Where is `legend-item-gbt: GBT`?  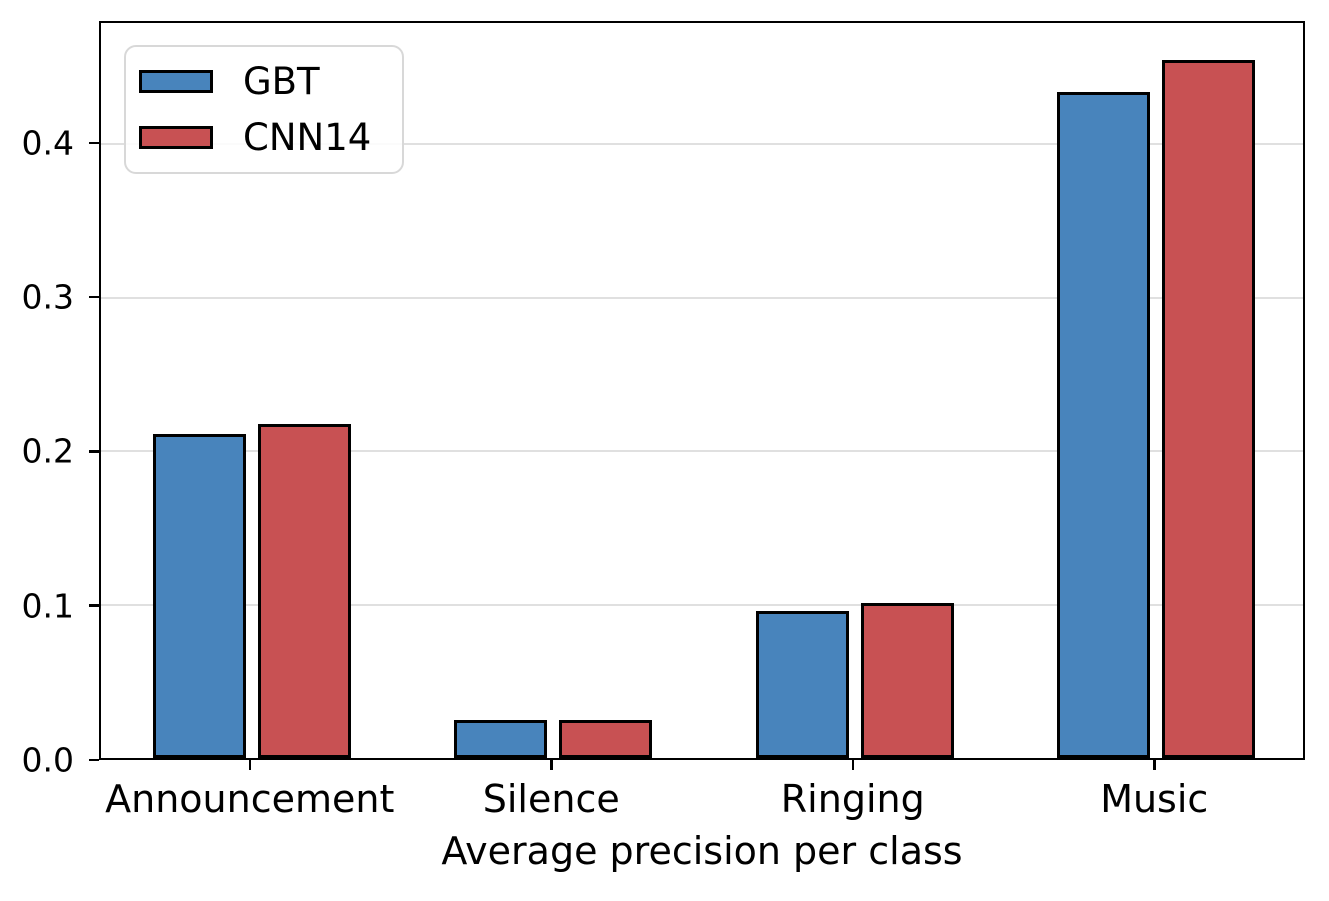
legend-item-gbt: GBT is located at coordinates (270, 81).